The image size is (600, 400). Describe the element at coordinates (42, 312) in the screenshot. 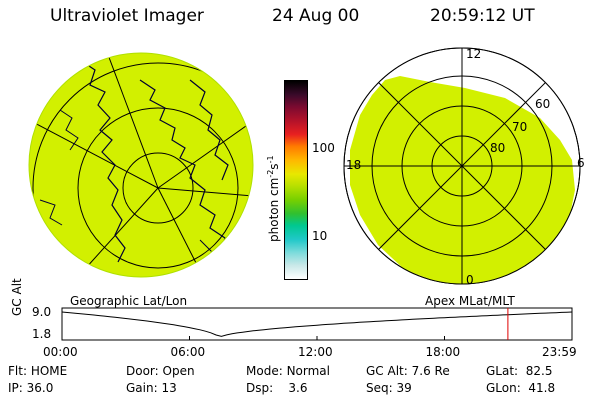

I see `altitude-tick-top: 9.0` at that location.